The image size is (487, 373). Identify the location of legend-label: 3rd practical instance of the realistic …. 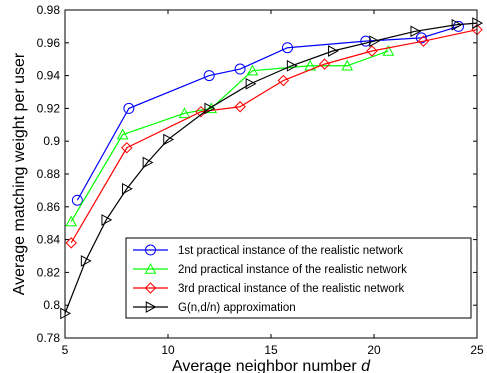
(291, 289).